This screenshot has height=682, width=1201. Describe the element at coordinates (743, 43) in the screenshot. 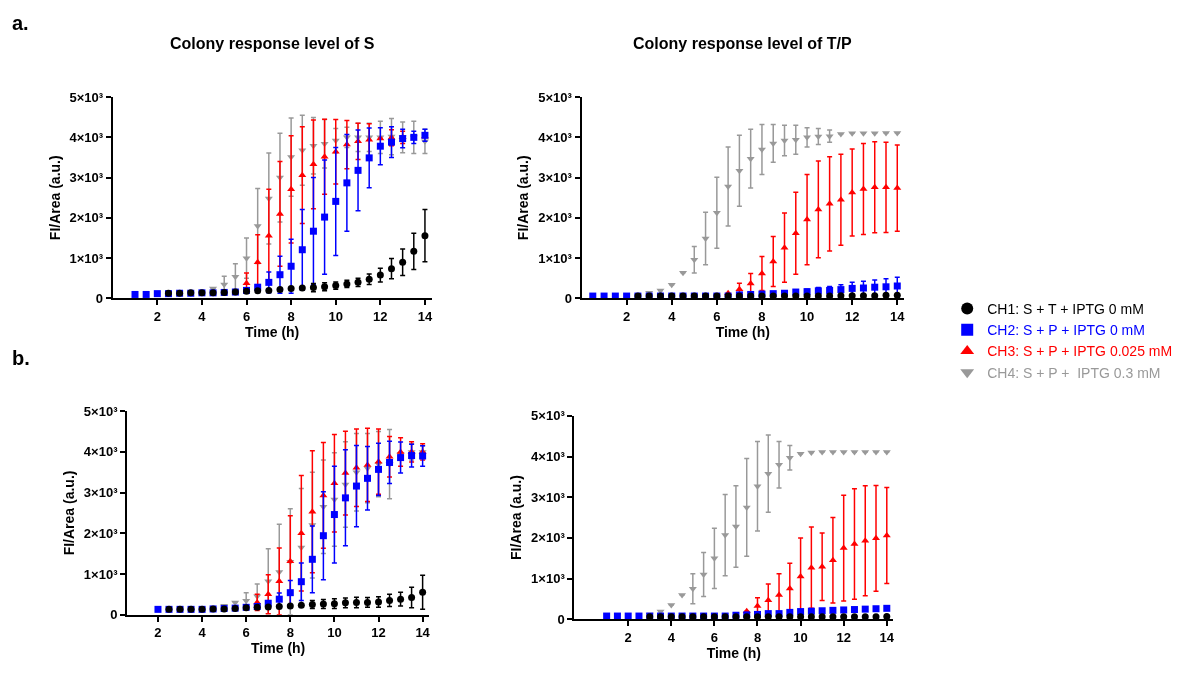

I see `chart-title: Colony response level of T/P` at that location.